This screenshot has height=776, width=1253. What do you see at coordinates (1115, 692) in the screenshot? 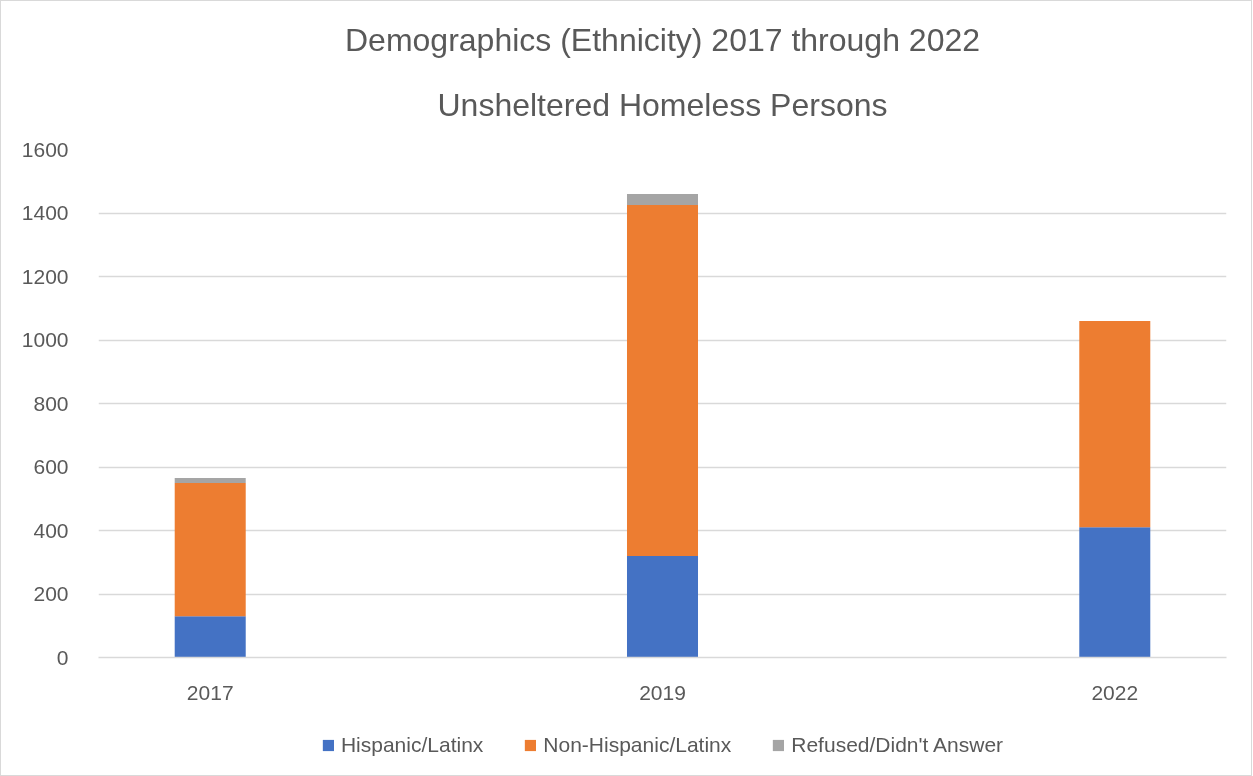
I see `x-tick-label: 2022` at bounding box center [1115, 692].